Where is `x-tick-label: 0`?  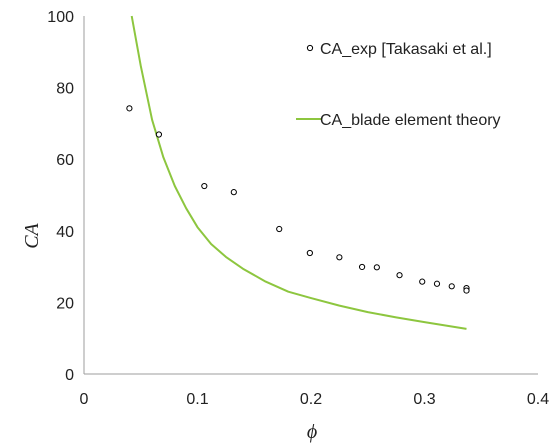
x-tick-label: 0 is located at coordinates (84, 399).